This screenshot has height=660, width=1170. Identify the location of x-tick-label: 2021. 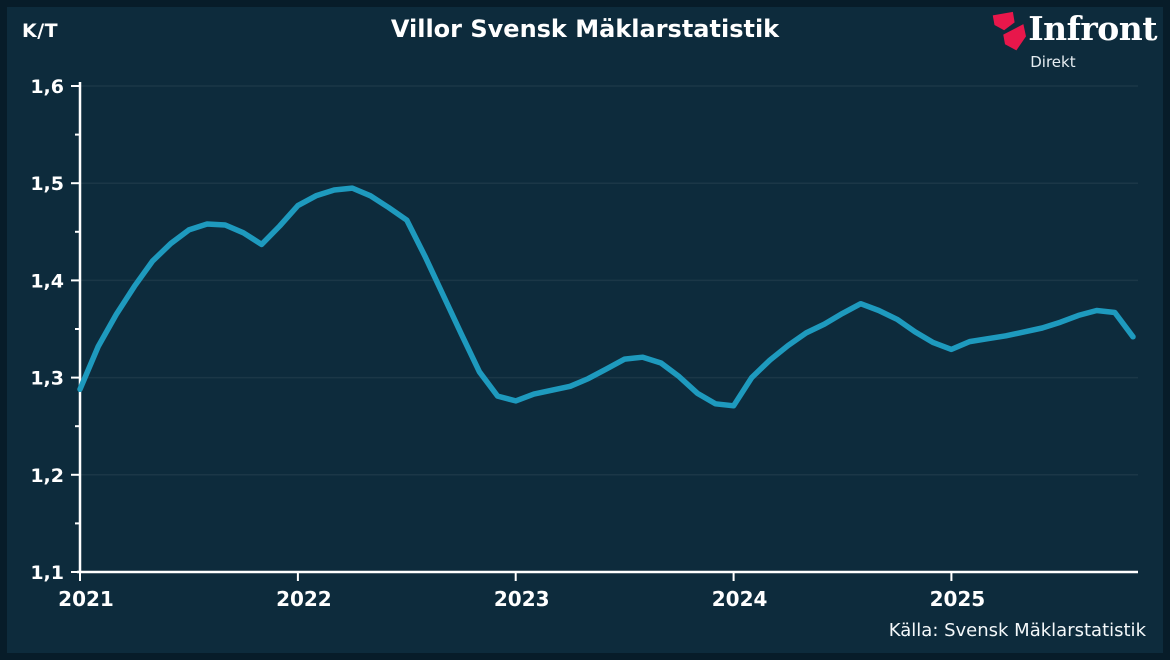
(86, 599).